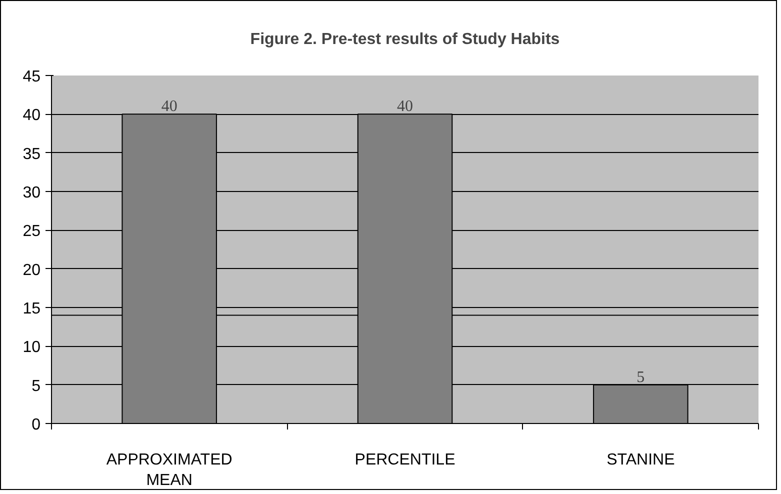 Image resolution: width=781 pixels, height=494 pixels. I want to click on y-tick-label: 0, so click(36, 425).